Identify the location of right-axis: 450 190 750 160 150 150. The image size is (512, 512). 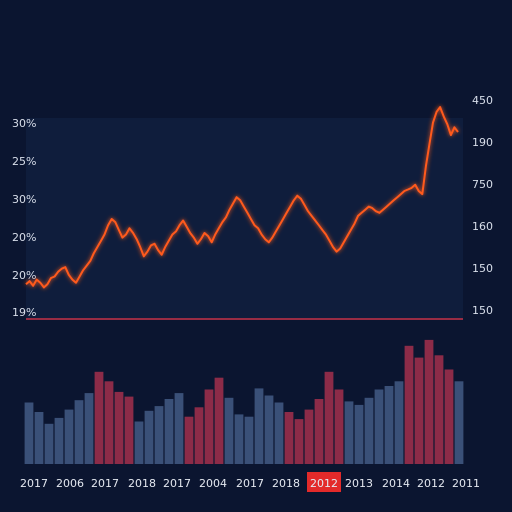
(482, 205).